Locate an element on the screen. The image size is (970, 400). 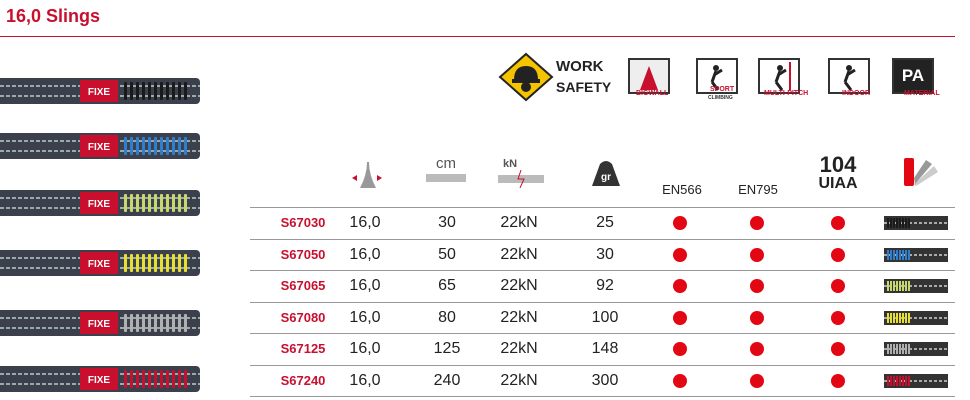
weight-unit: gr is located at coordinates (606, 177).